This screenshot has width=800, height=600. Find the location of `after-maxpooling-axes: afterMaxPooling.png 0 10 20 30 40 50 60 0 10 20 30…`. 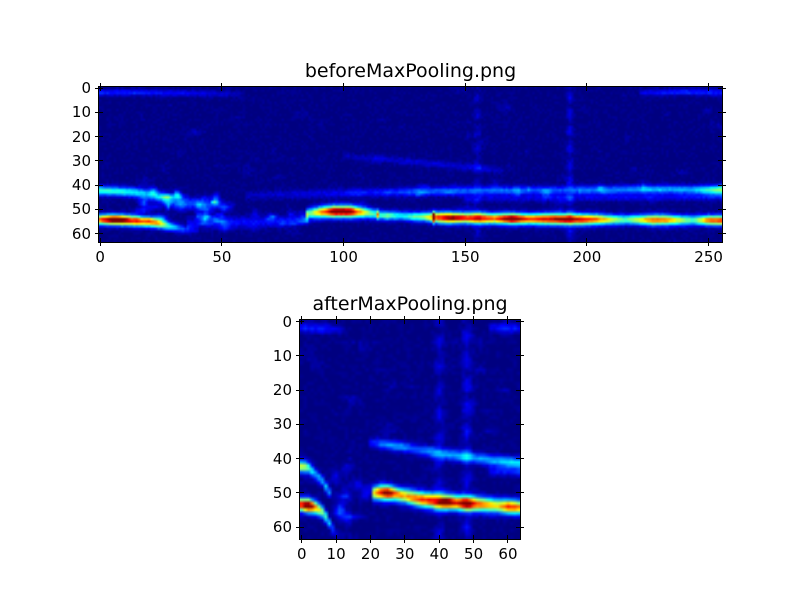

after-maxpooling-axes: afterMaxPooling.png 0 10 20 30 40 50 60 0 10 20 30… is located at coordinates (398, 428).